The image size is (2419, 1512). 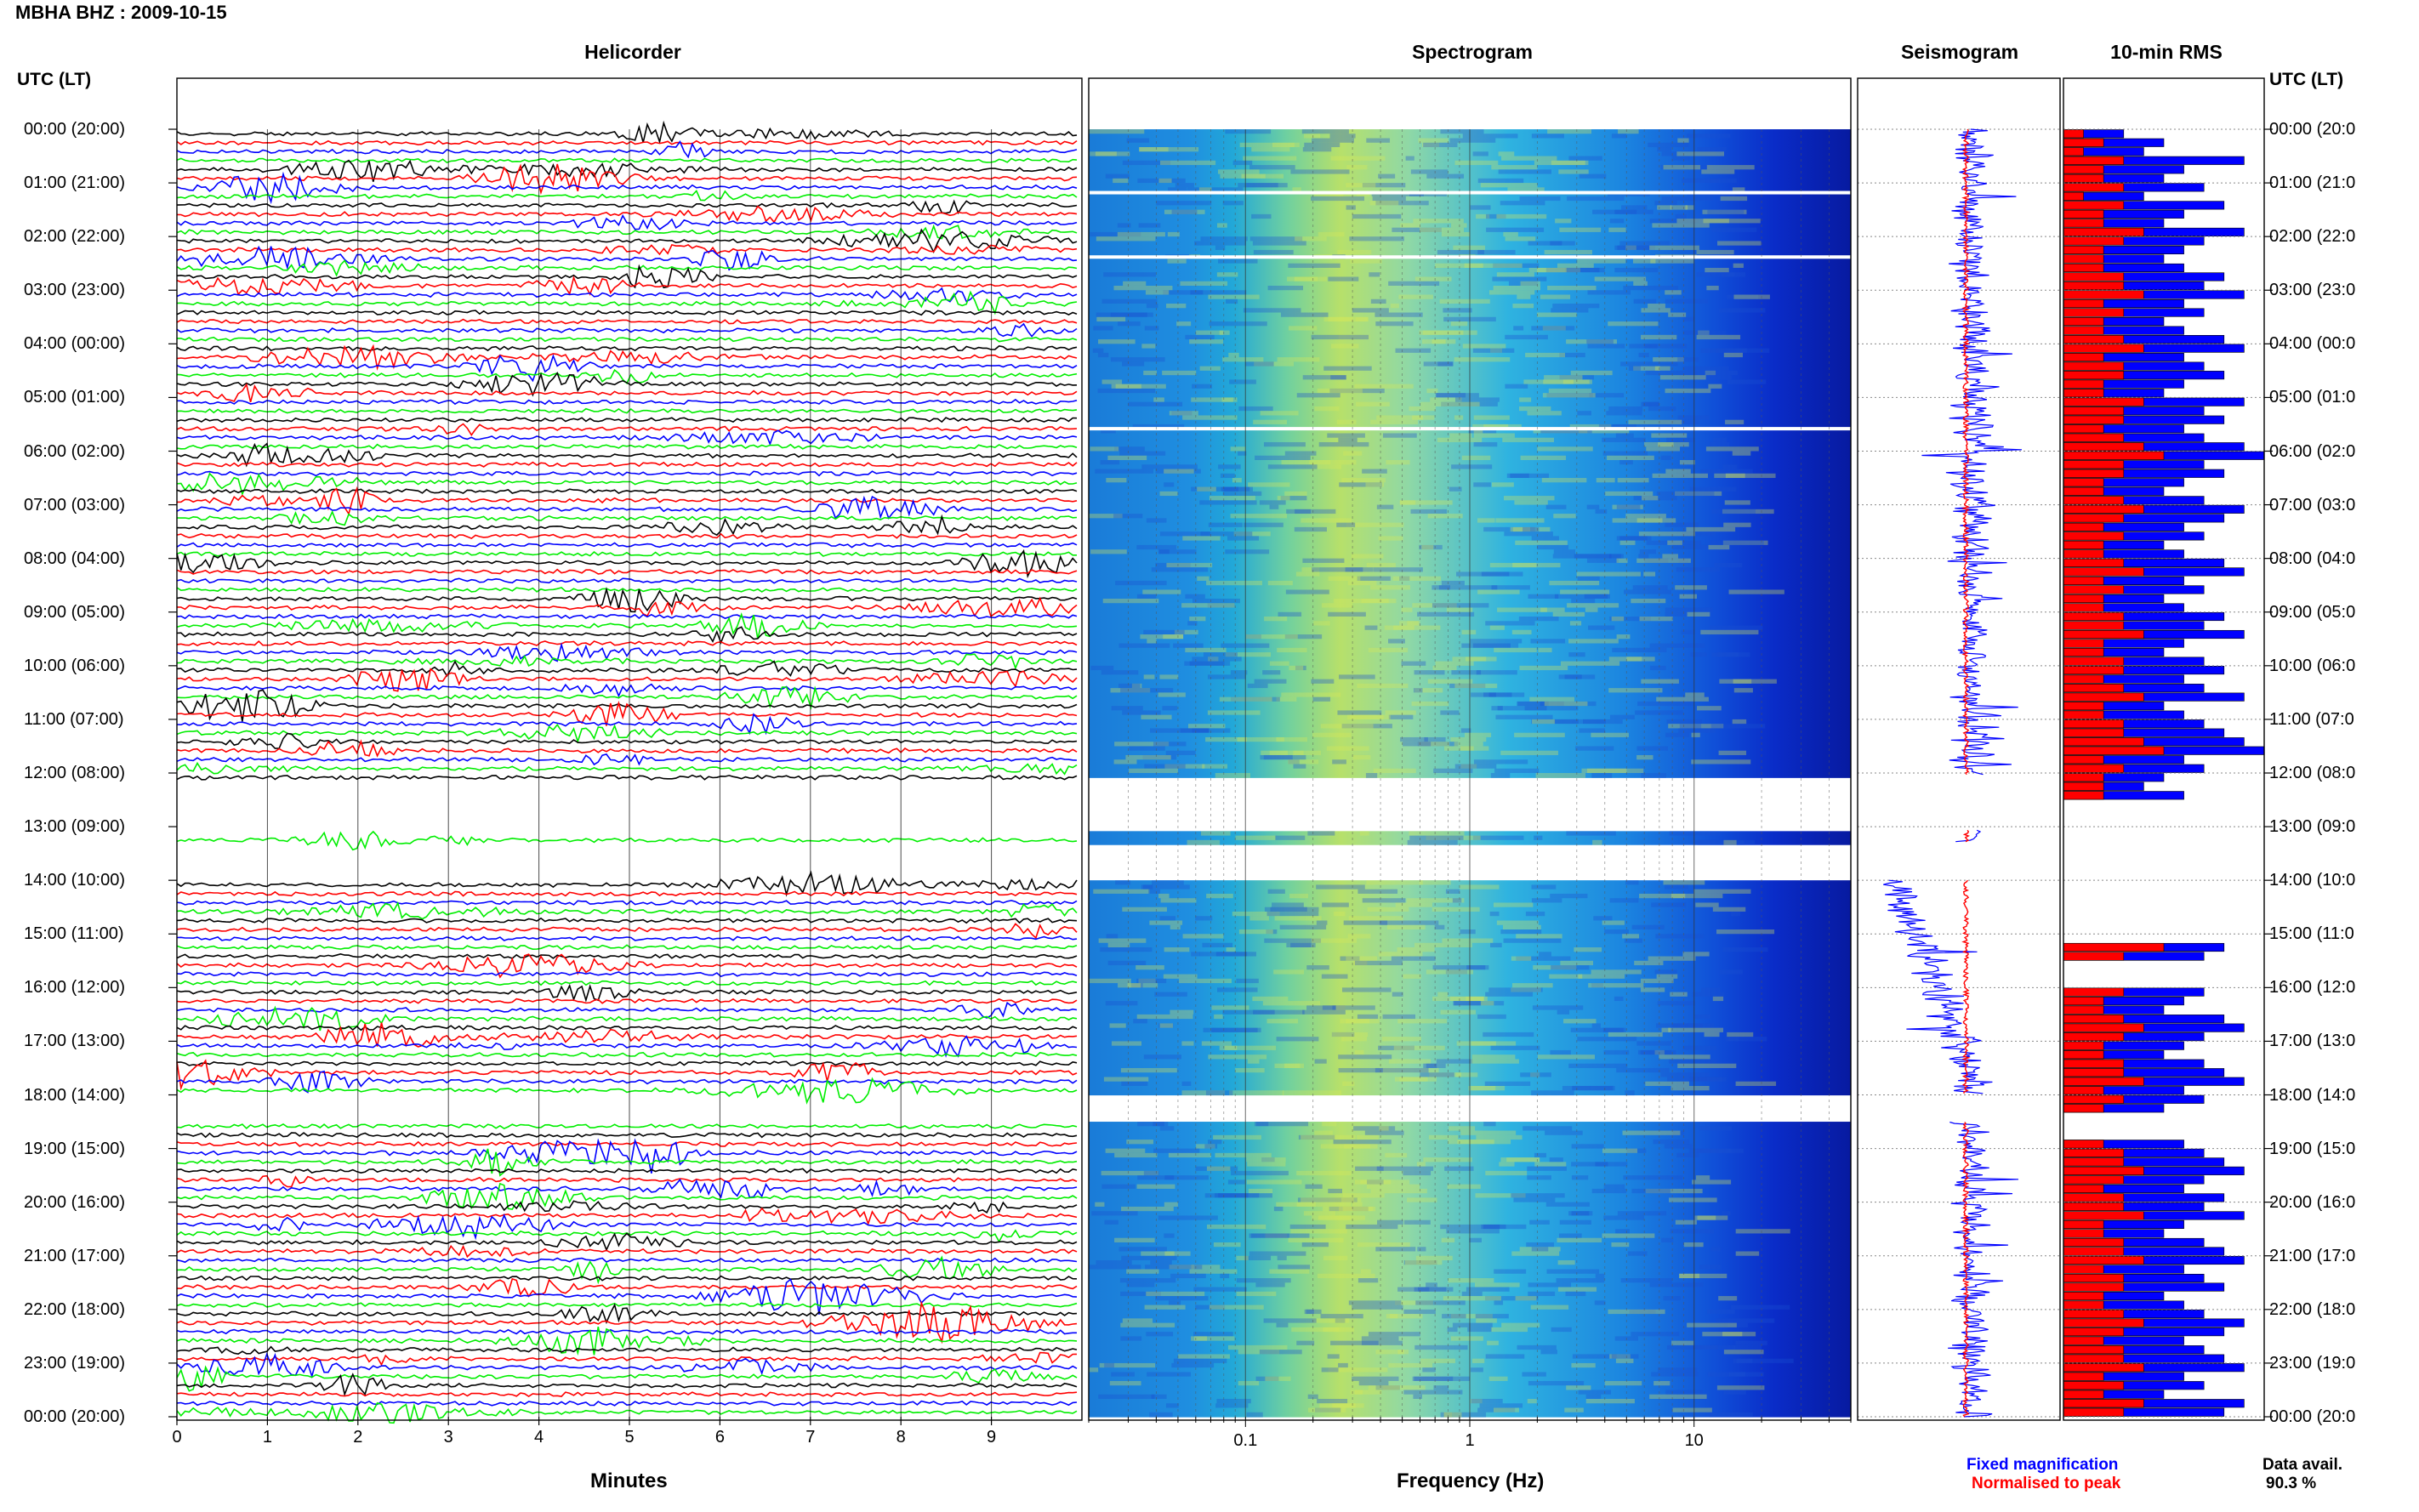 What do you see at coordinates (991, 1437) in the screenshot?
I see `minute-tick-label: 9` at bounding box center [991, 1437].